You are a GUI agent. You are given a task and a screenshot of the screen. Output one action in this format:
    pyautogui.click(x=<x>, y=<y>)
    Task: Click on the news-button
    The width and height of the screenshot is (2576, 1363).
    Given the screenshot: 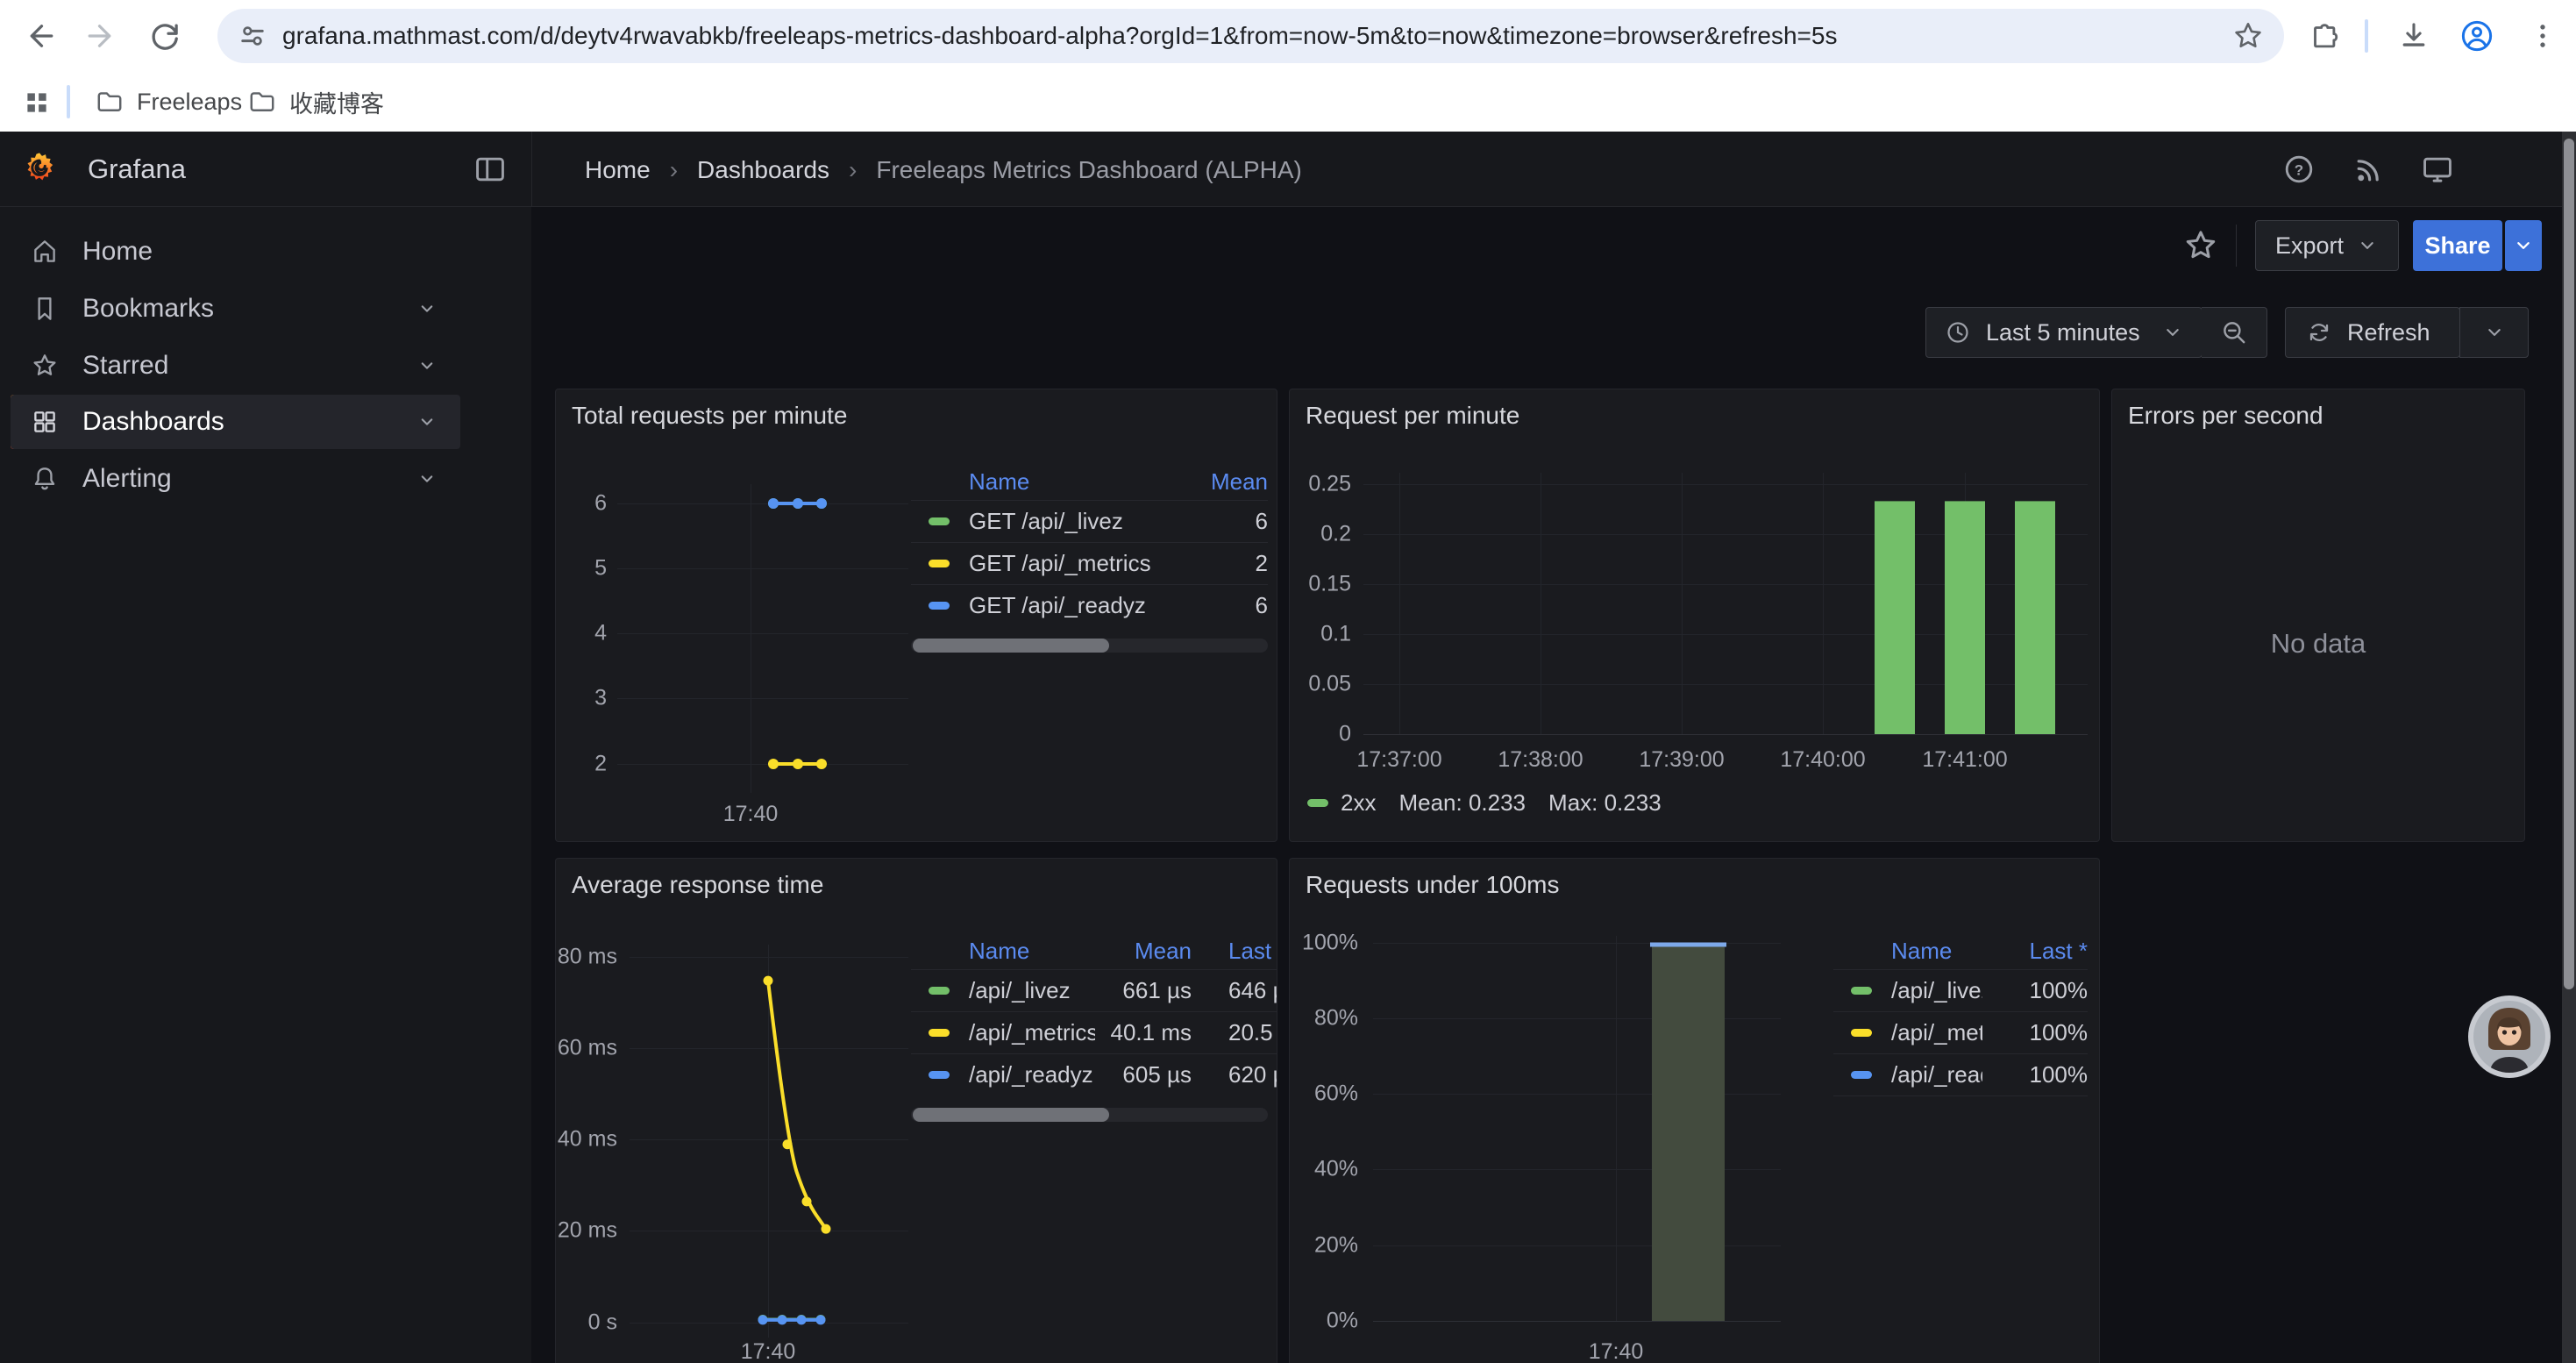 What is the action you would take?
    pyautogui.click(x=2369, y=171)
    